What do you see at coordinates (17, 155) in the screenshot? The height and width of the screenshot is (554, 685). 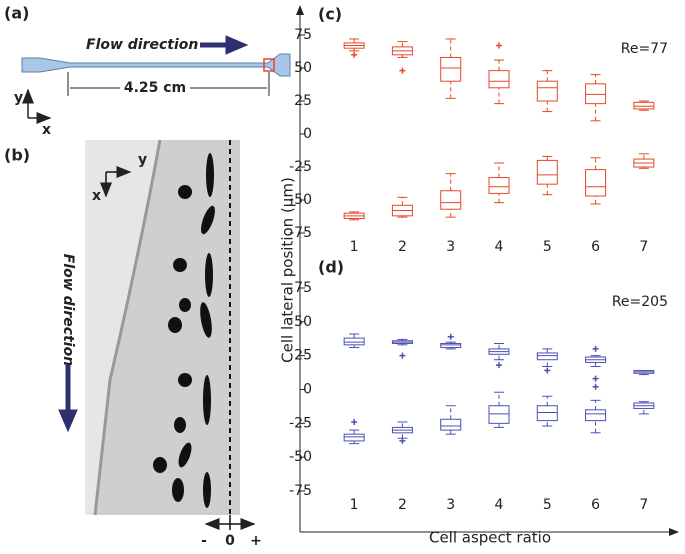 I see `panel-label: (b)` at bounding box center [17, 155].